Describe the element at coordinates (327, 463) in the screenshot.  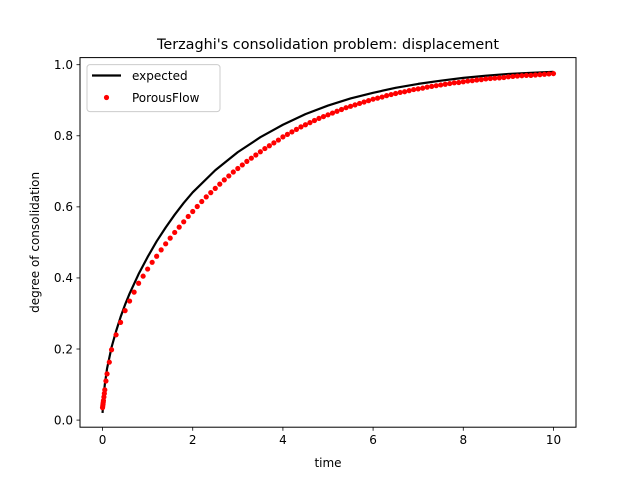
I see `x-axis-label: time` at that location.